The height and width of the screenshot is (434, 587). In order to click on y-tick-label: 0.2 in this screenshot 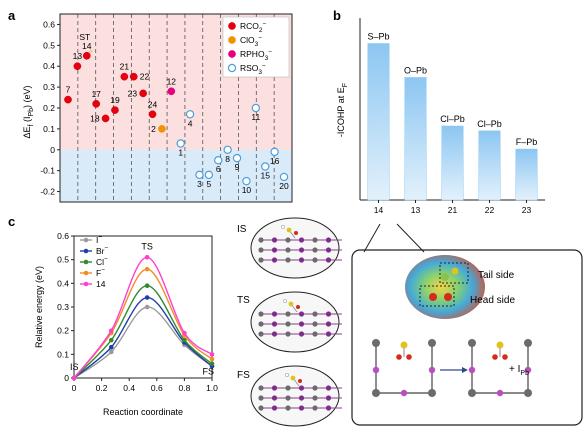, I will do `click(49, 108)`.